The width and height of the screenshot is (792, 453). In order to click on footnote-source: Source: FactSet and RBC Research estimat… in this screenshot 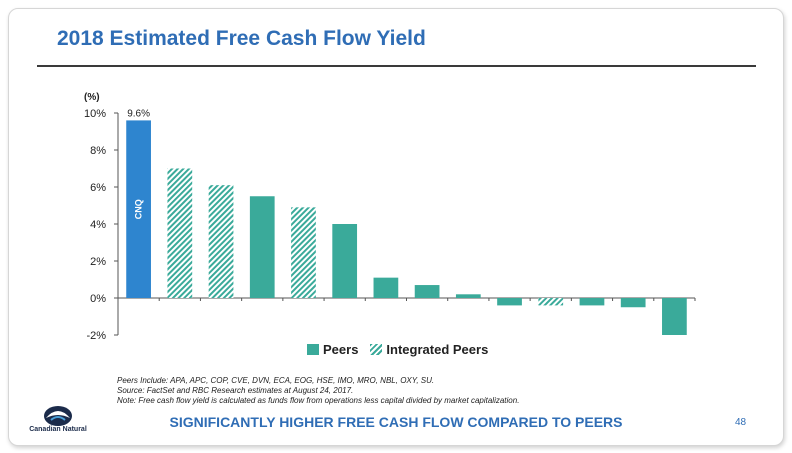, I will do `click(235, 390)`.